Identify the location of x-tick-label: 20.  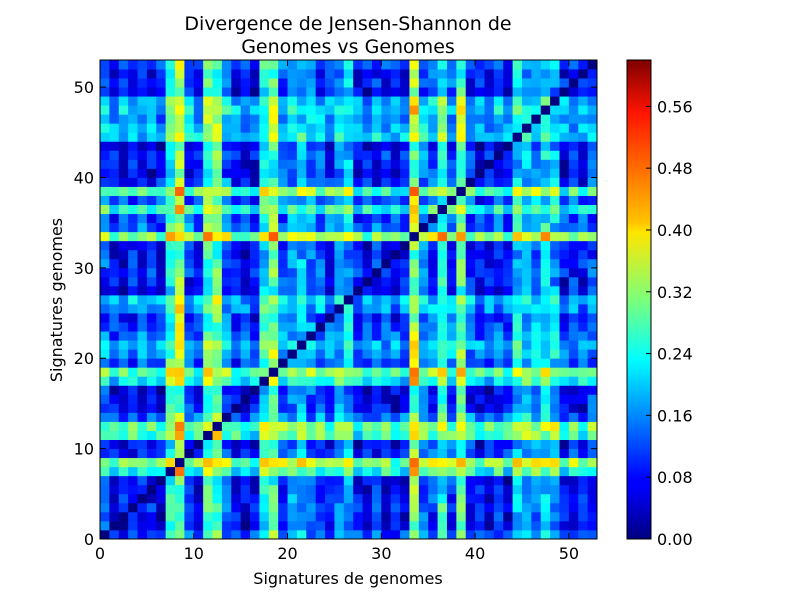
(287, 553).